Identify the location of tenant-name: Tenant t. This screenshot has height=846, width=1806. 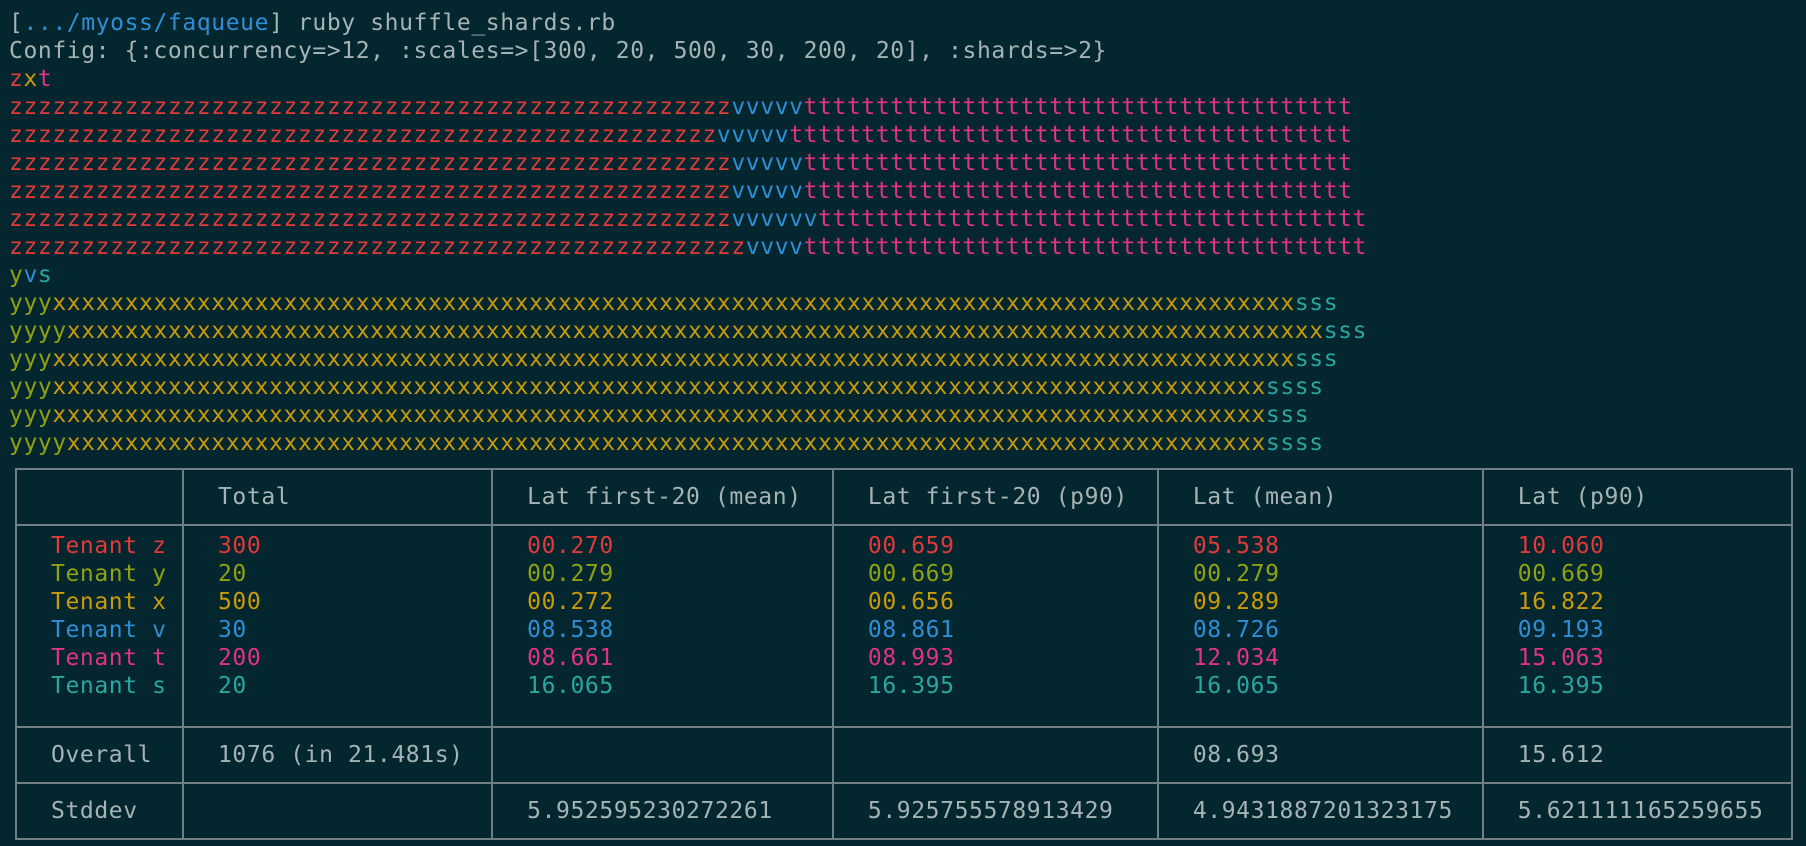
(109, 658).